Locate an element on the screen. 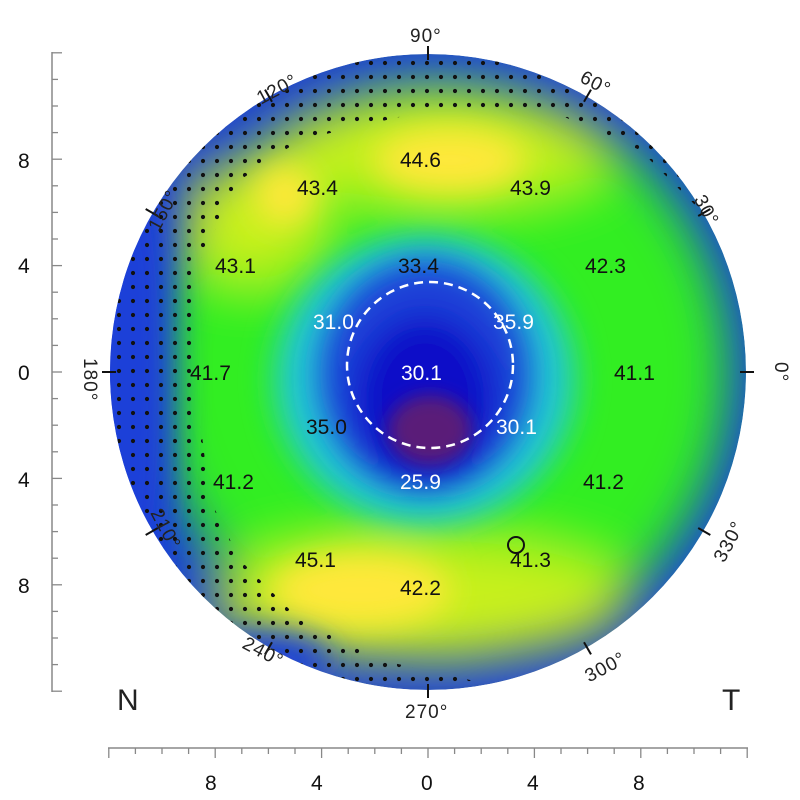 This screenshot has height=800, width=800. y-tick-label: 0 is located at coordinates (24, 373).